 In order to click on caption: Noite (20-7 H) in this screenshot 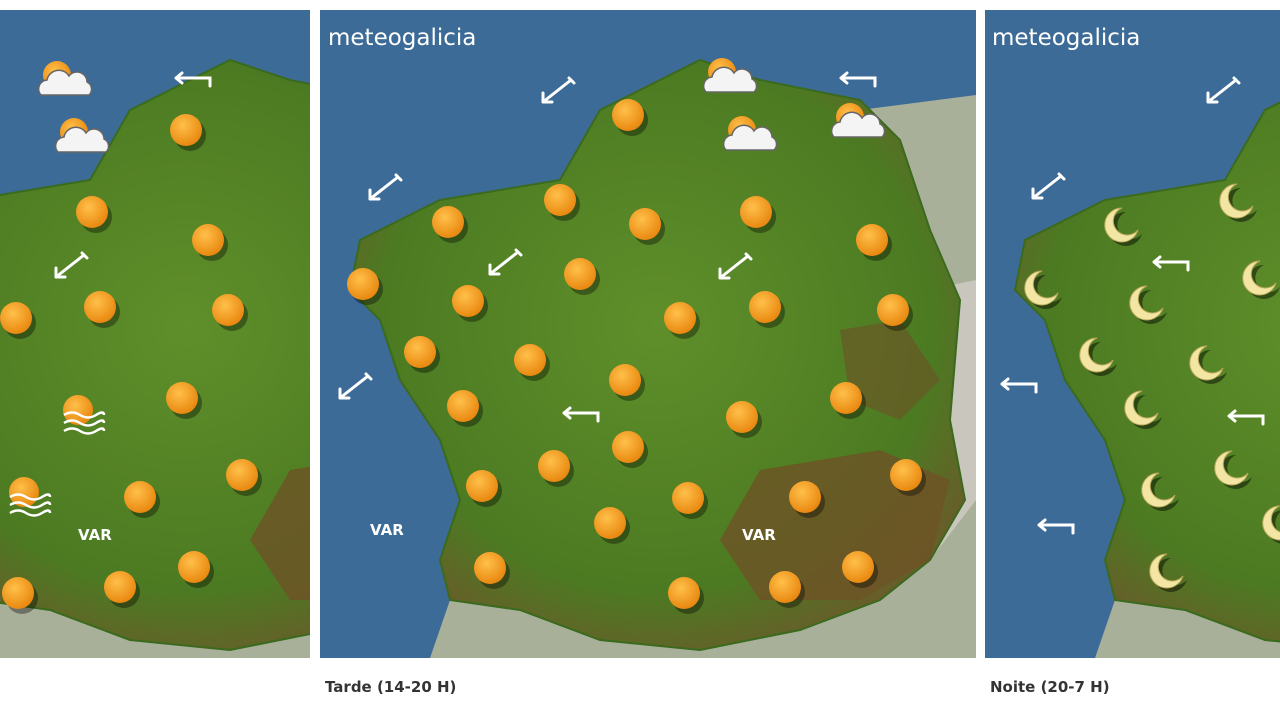, I will do `click(1050, 687)`.